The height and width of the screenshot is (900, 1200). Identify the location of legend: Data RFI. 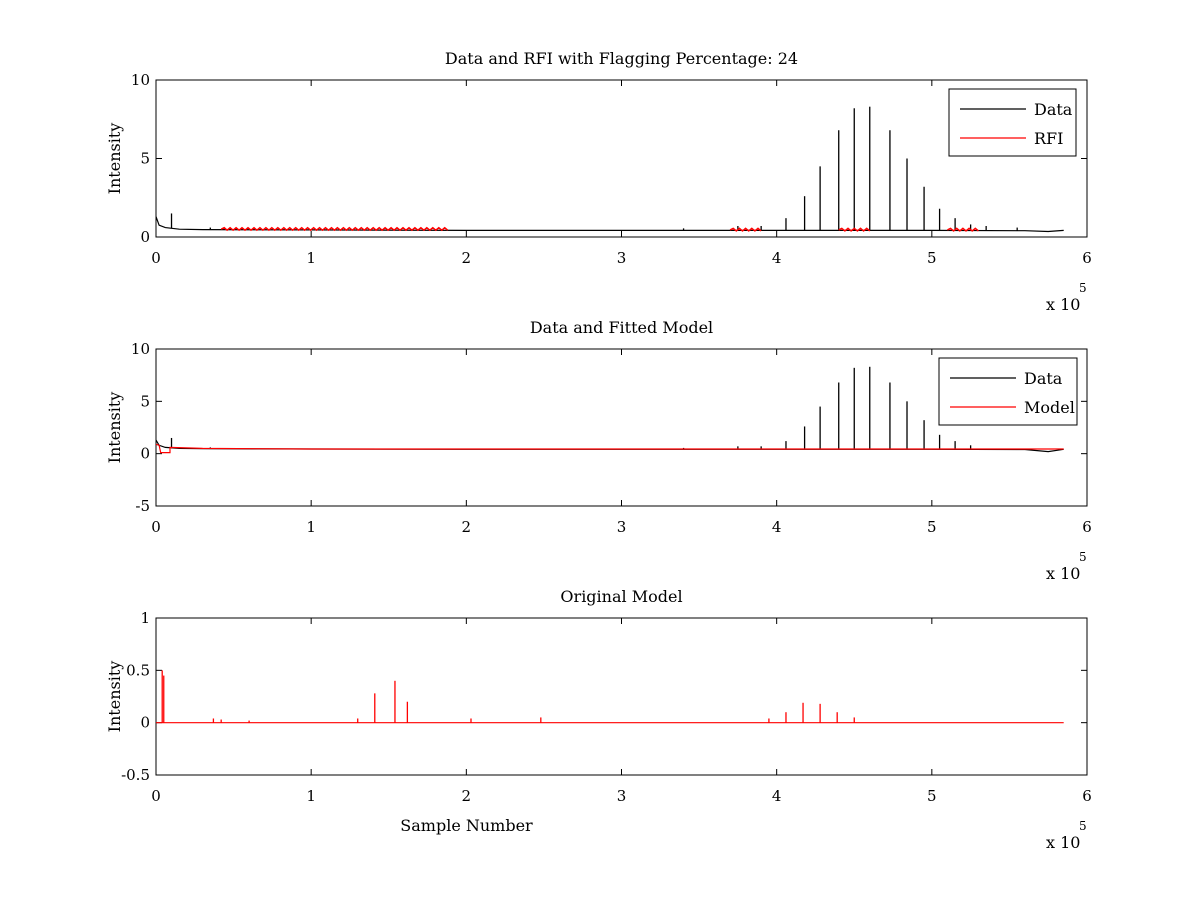
(1012, 122).